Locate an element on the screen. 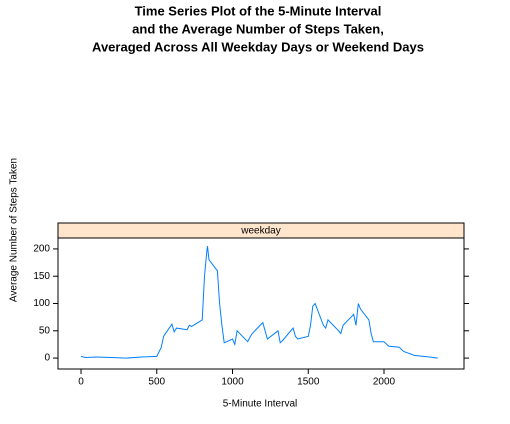 The image size is (510, 424). y-tick-label: 50 is located at coordinates (45, 330).